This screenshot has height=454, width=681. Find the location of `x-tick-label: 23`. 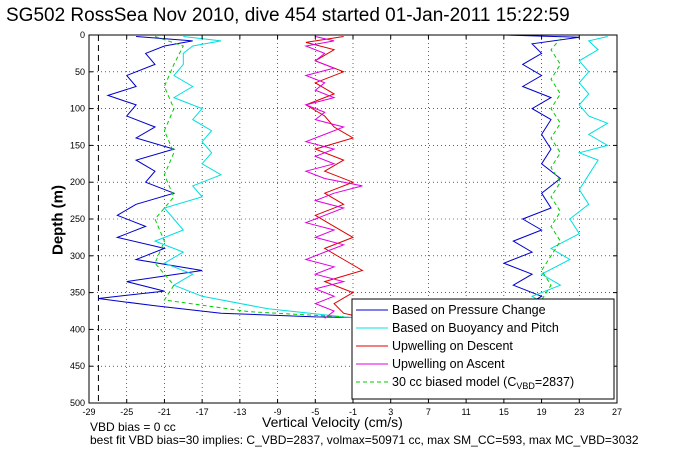

x-tick-label: 23 is located at coordinates (579, 412).